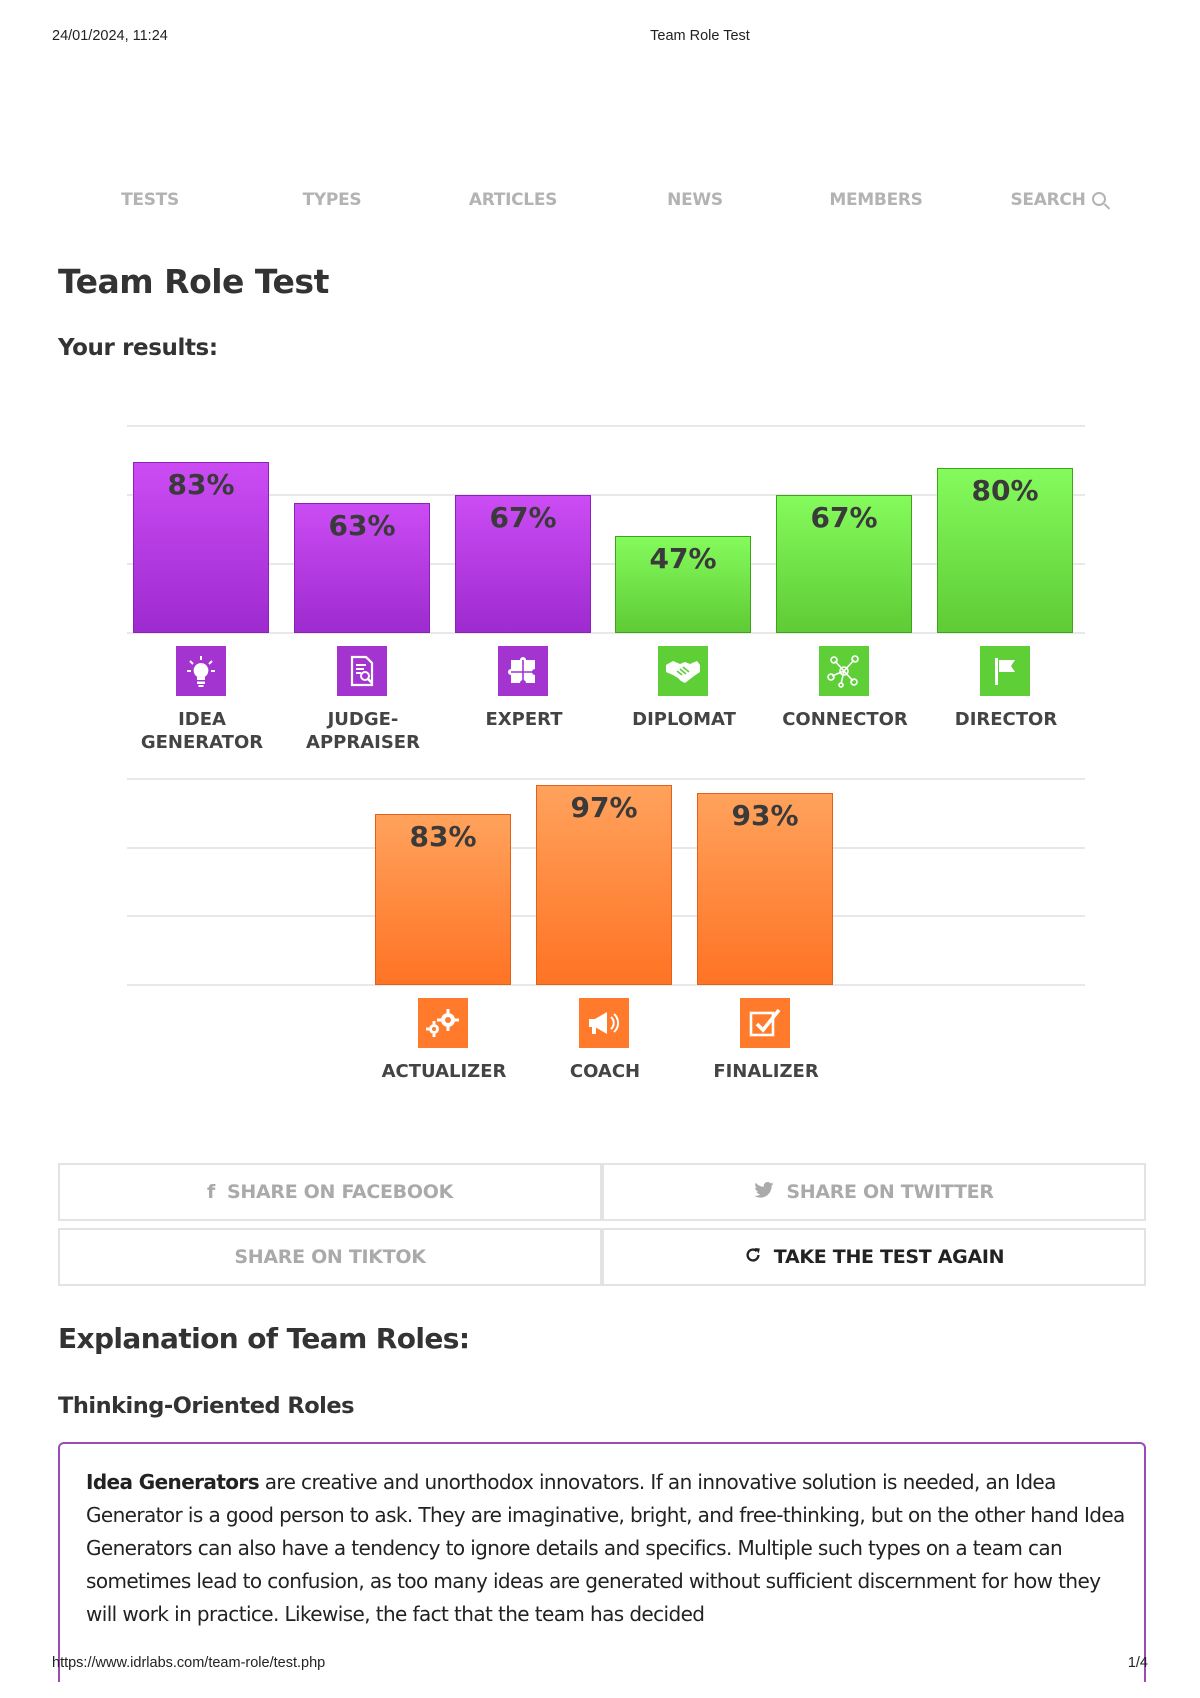 The height and width of the screenshot is (1698, 1200). What do you see at coordinates (764, 1192) in the screenshot?
I see `twitter-icon` at bounding box center [764, 1192].